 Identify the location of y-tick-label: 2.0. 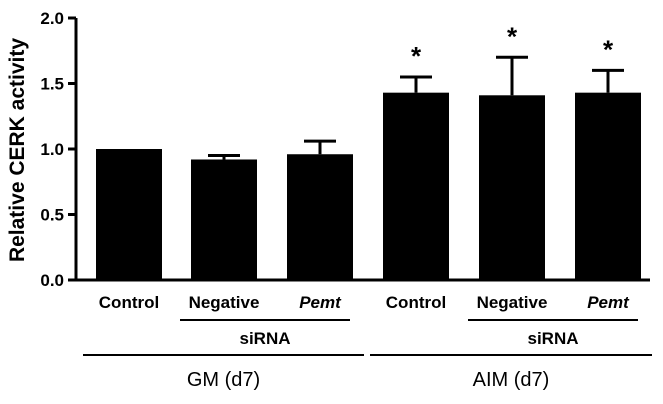
(52, 18).